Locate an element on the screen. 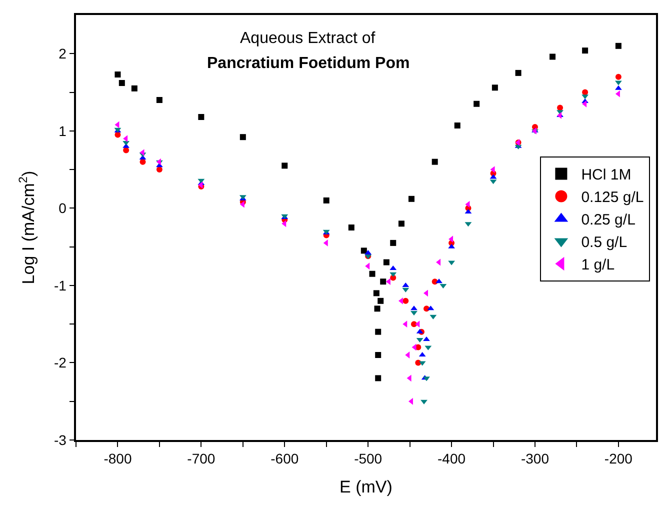  y-tick-label: 2 is located at coordinates (62, 54).